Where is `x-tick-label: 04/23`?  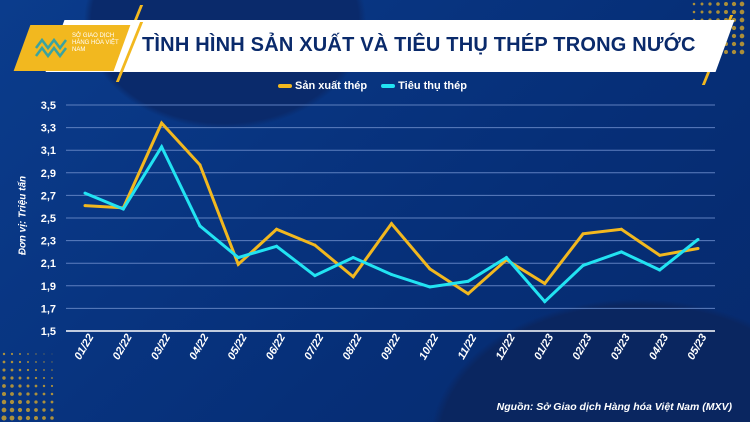
x-tick-label: 04/23 is located at coordinates (659, 347).